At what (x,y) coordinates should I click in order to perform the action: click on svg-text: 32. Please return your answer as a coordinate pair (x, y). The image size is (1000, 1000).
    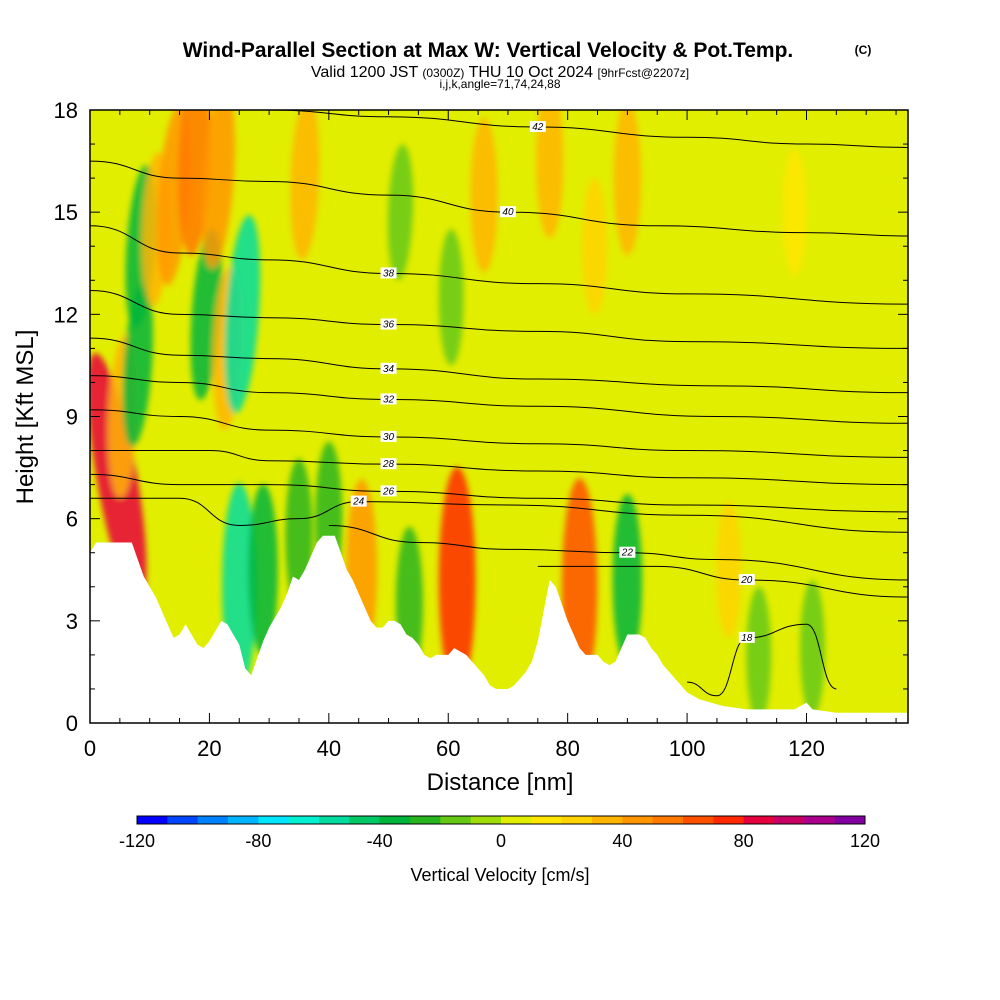
    Looking at the image, I should click on (389, 399).